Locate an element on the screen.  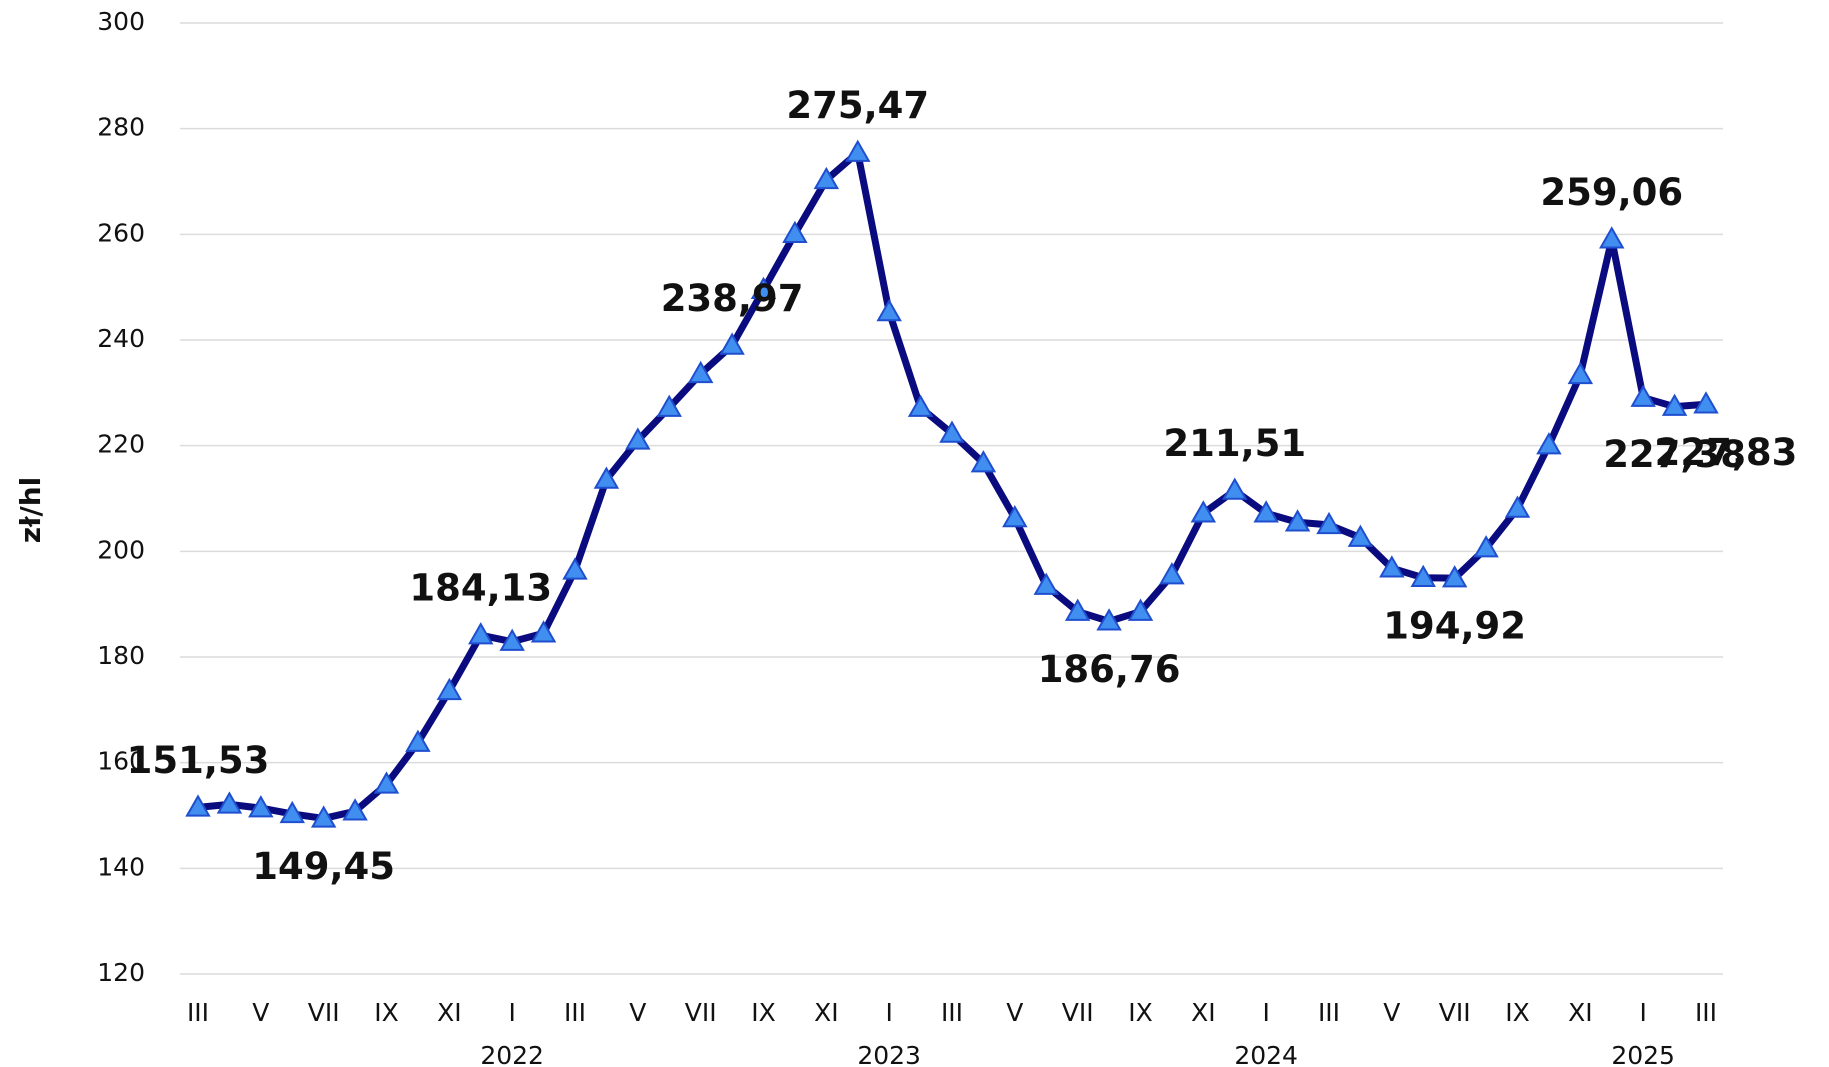
value-label: 211,51 is located at coordinates (1234, 443).